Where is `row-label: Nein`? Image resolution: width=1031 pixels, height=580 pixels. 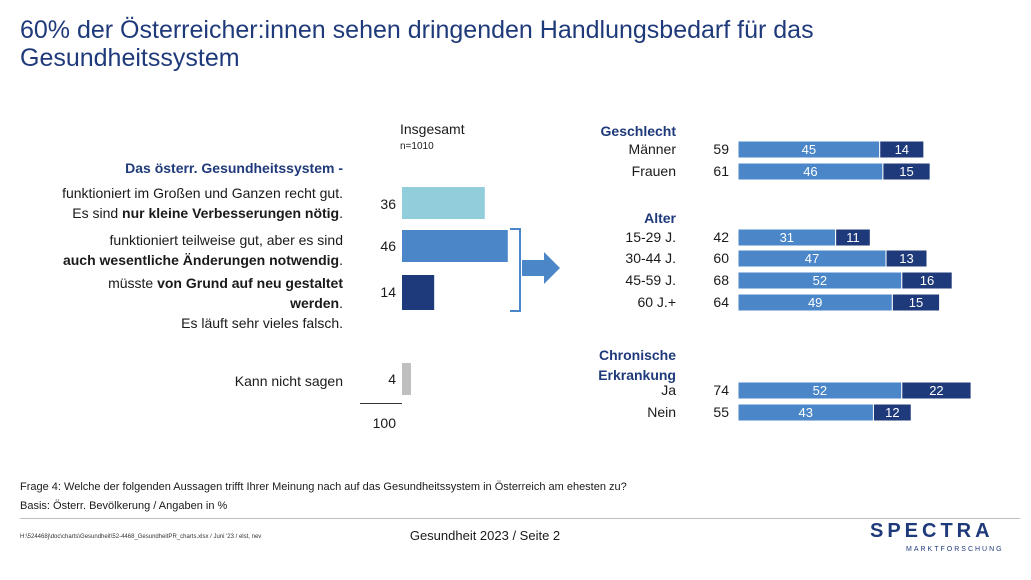
row-label: Nein is located at coordinates (661, 412).